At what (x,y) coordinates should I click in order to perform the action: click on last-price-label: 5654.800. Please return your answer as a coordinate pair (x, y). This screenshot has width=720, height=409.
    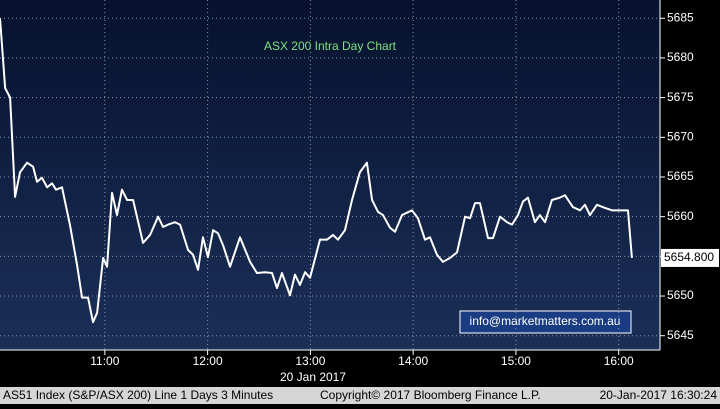
    Looking at the image, I should click on (689, 257).